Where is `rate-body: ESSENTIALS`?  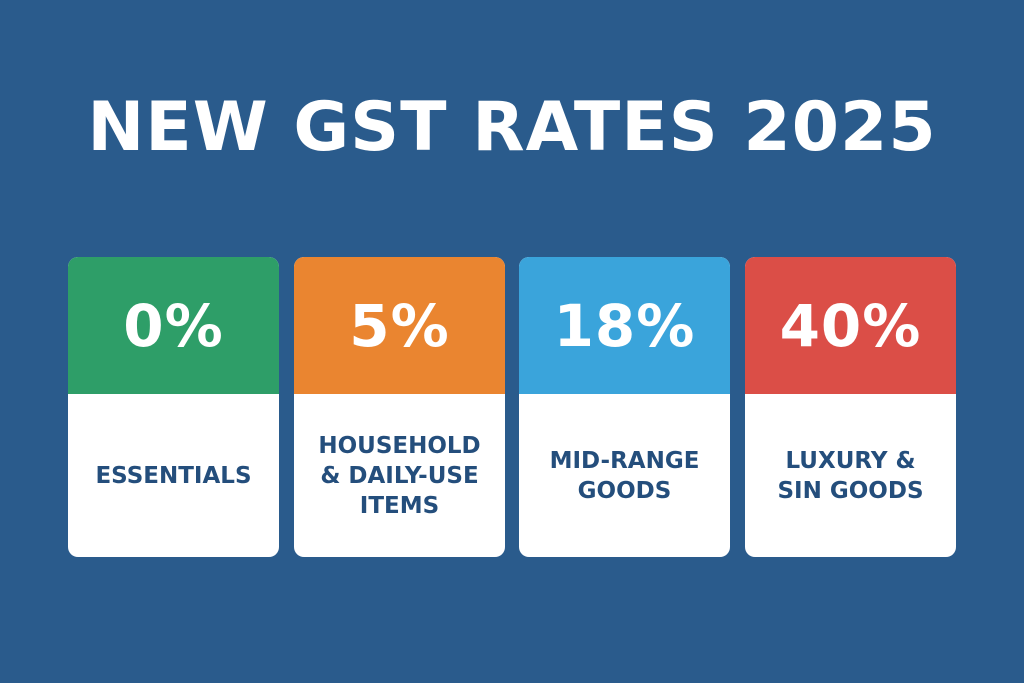
rate-body: ESSENTIALS is located at coordinates (173, 475).